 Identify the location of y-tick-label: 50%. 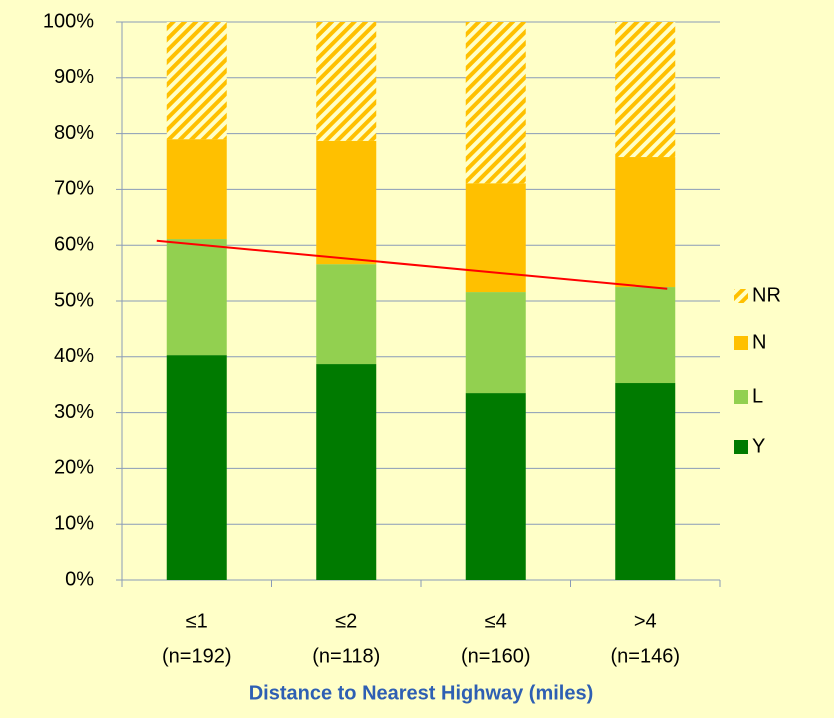
(74, 300).